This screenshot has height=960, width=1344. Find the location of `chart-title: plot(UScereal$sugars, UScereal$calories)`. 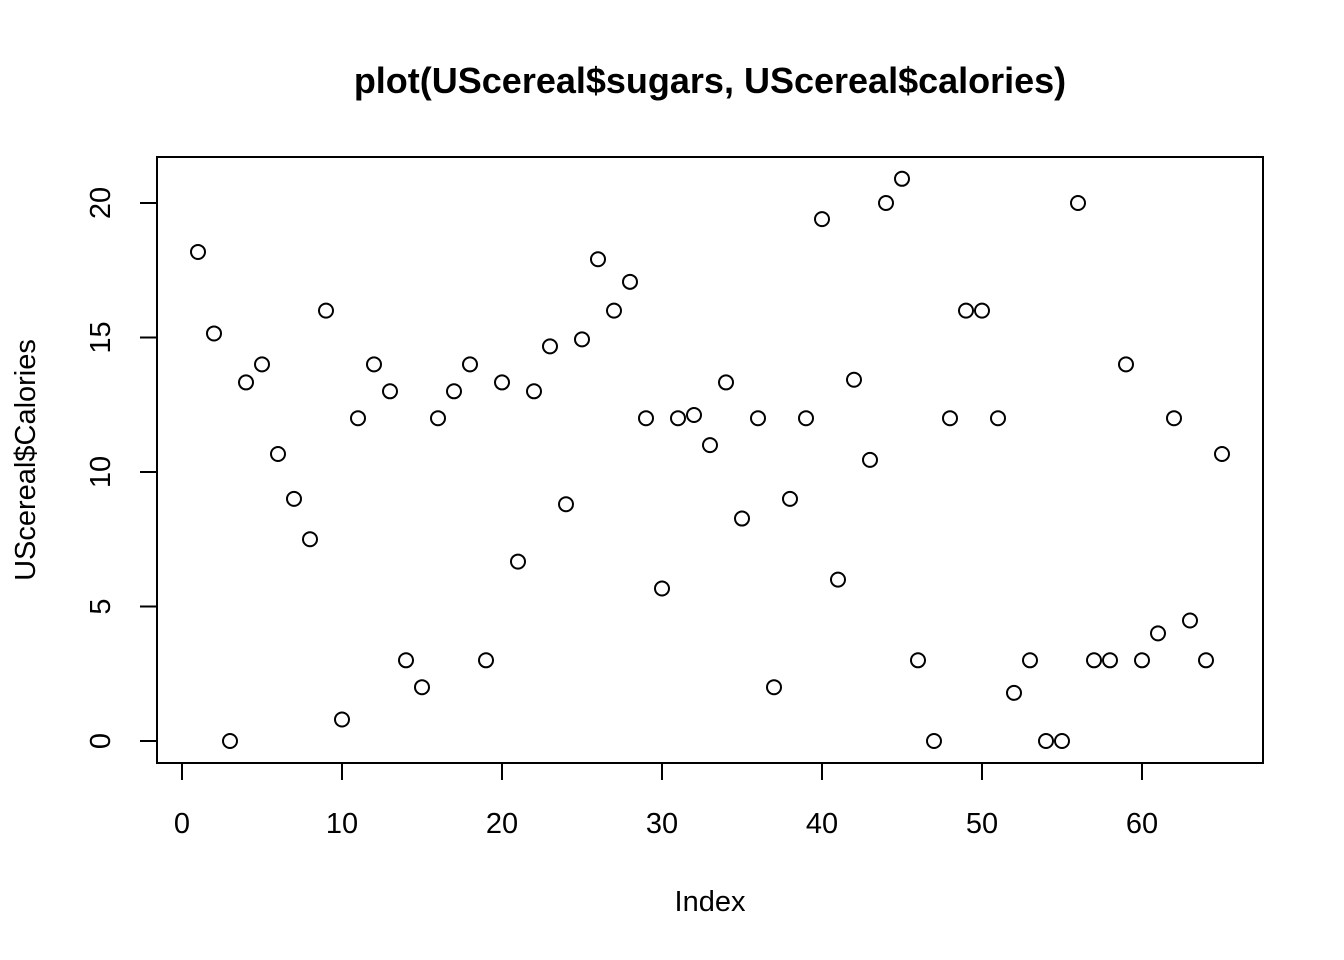

chart-title: plot(UScereal$sugars, UScereal$calories) is located at coordinates (710, 80).